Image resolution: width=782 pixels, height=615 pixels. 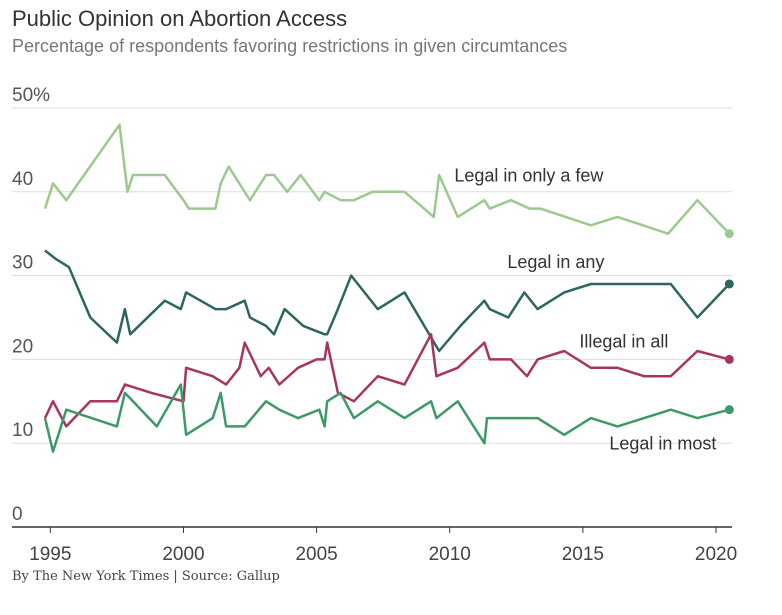 What do you see at coordinates (555, 262) in the screenshot?
I see `series-label: Legal in any` at bounding box center [555, 262].